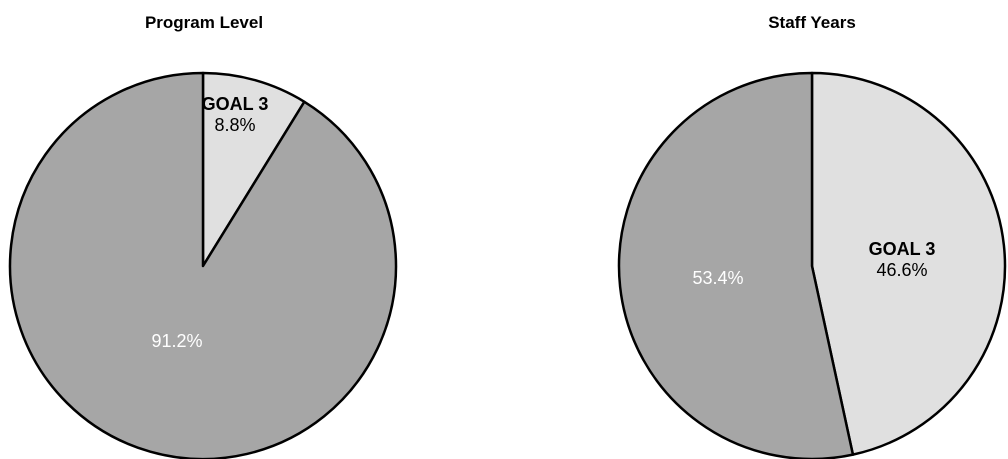 This screenshot has height=459, width=1008. Describe the element at coordinates (717, 278) in the screenshot. I see `pie-1-slice-1-value: 53.4%` at that location.